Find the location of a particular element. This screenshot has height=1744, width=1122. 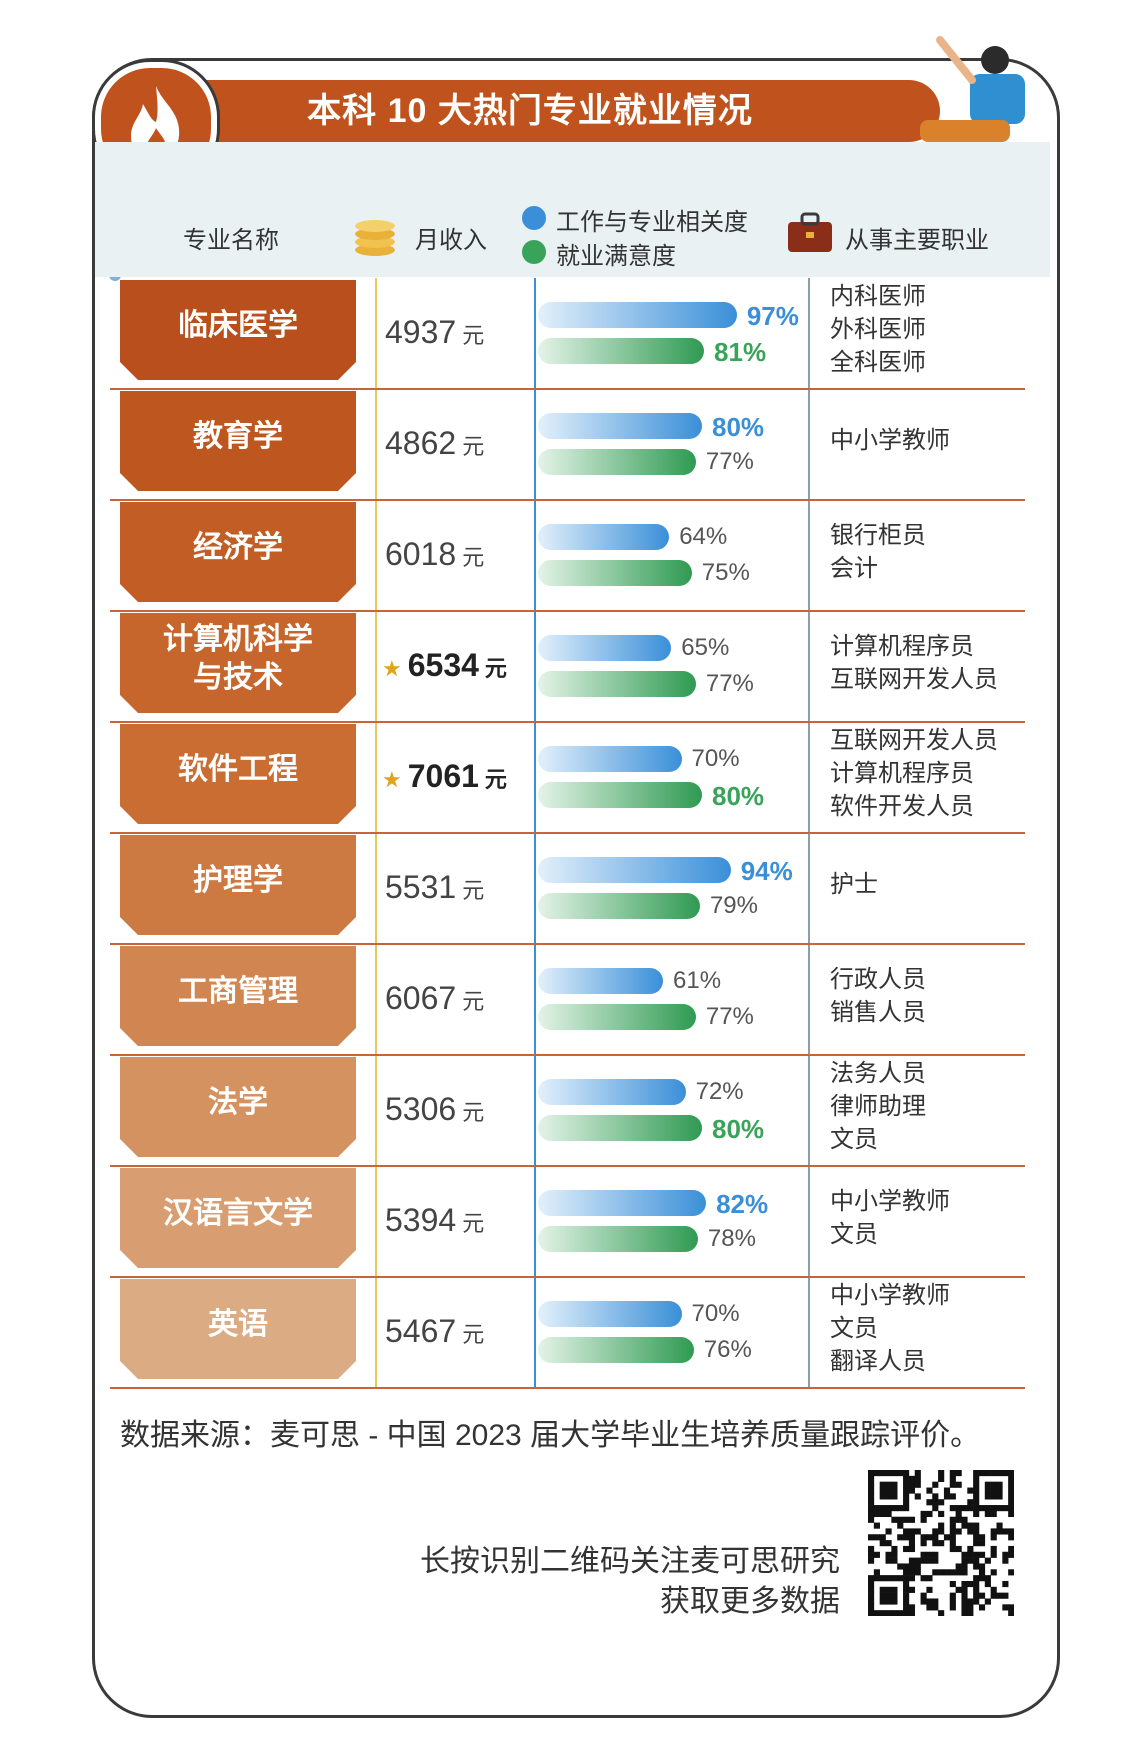

relevance-label: 70% is located at coordinates (715, 758).